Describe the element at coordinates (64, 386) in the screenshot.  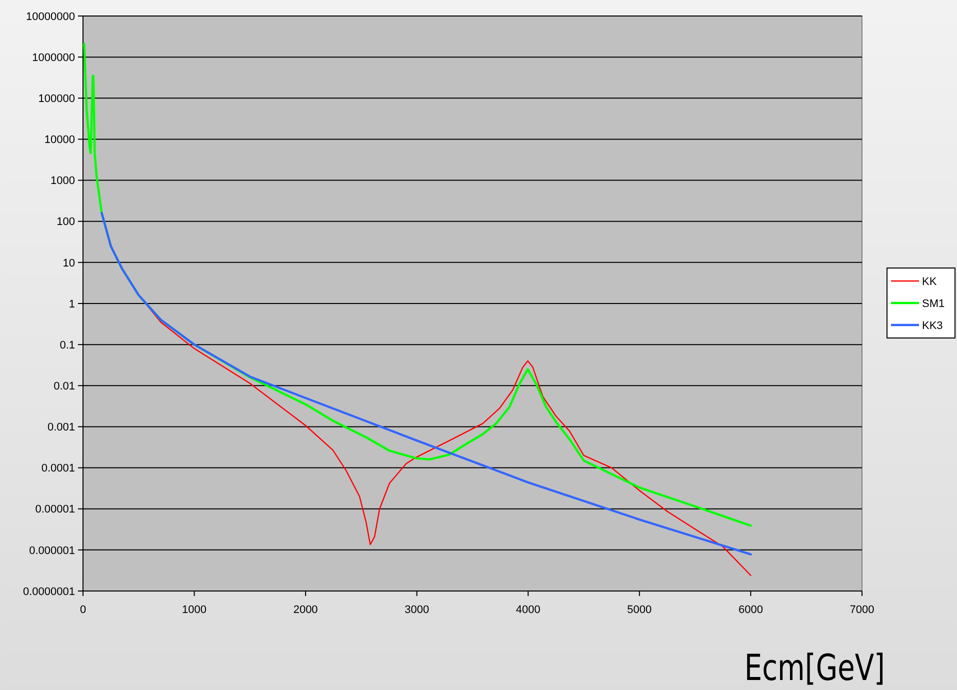
I see `y-tick-label: 0.01` at that location.